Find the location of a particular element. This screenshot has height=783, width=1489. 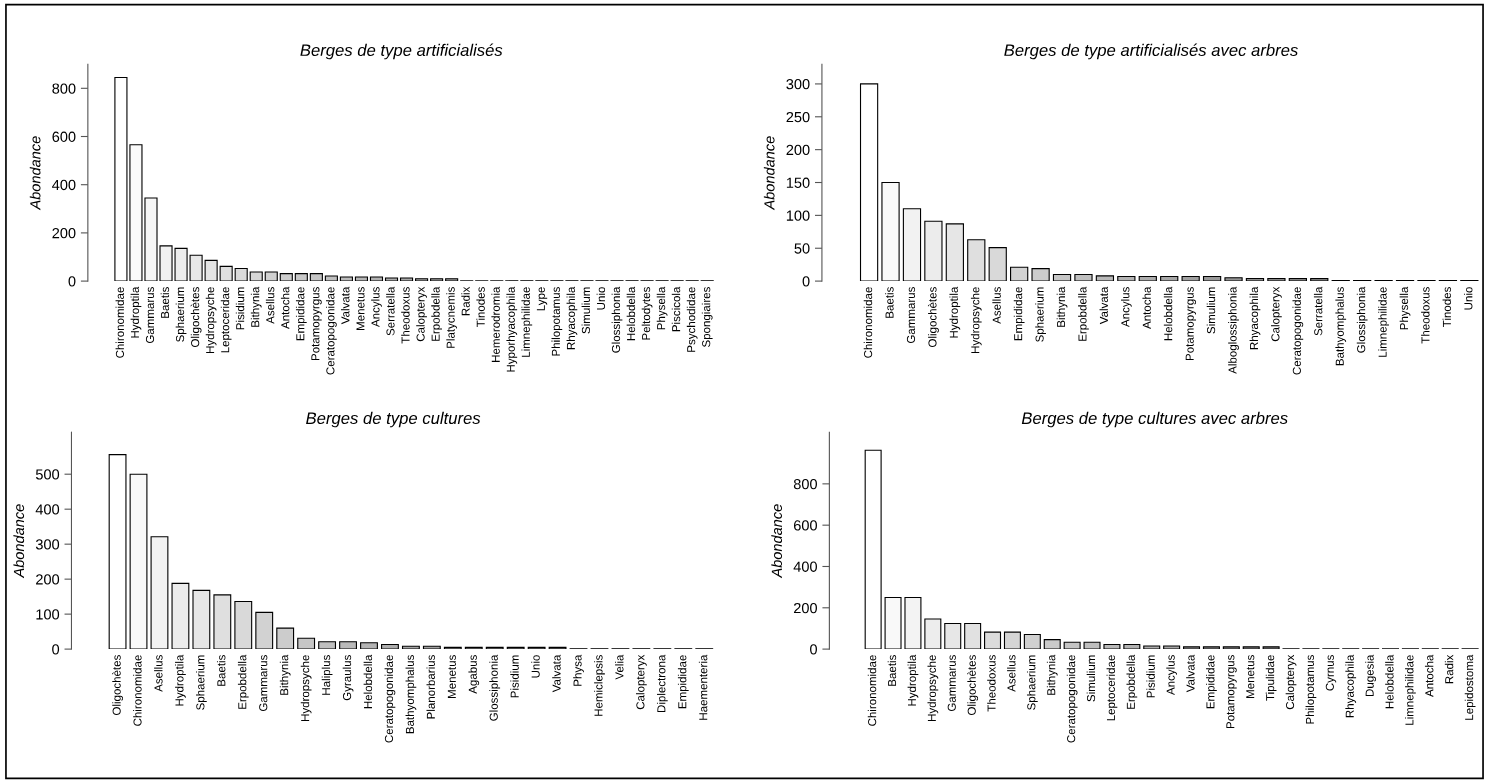

x-tick-label: Ceratopogonidae is located at coordinates (331, 331).